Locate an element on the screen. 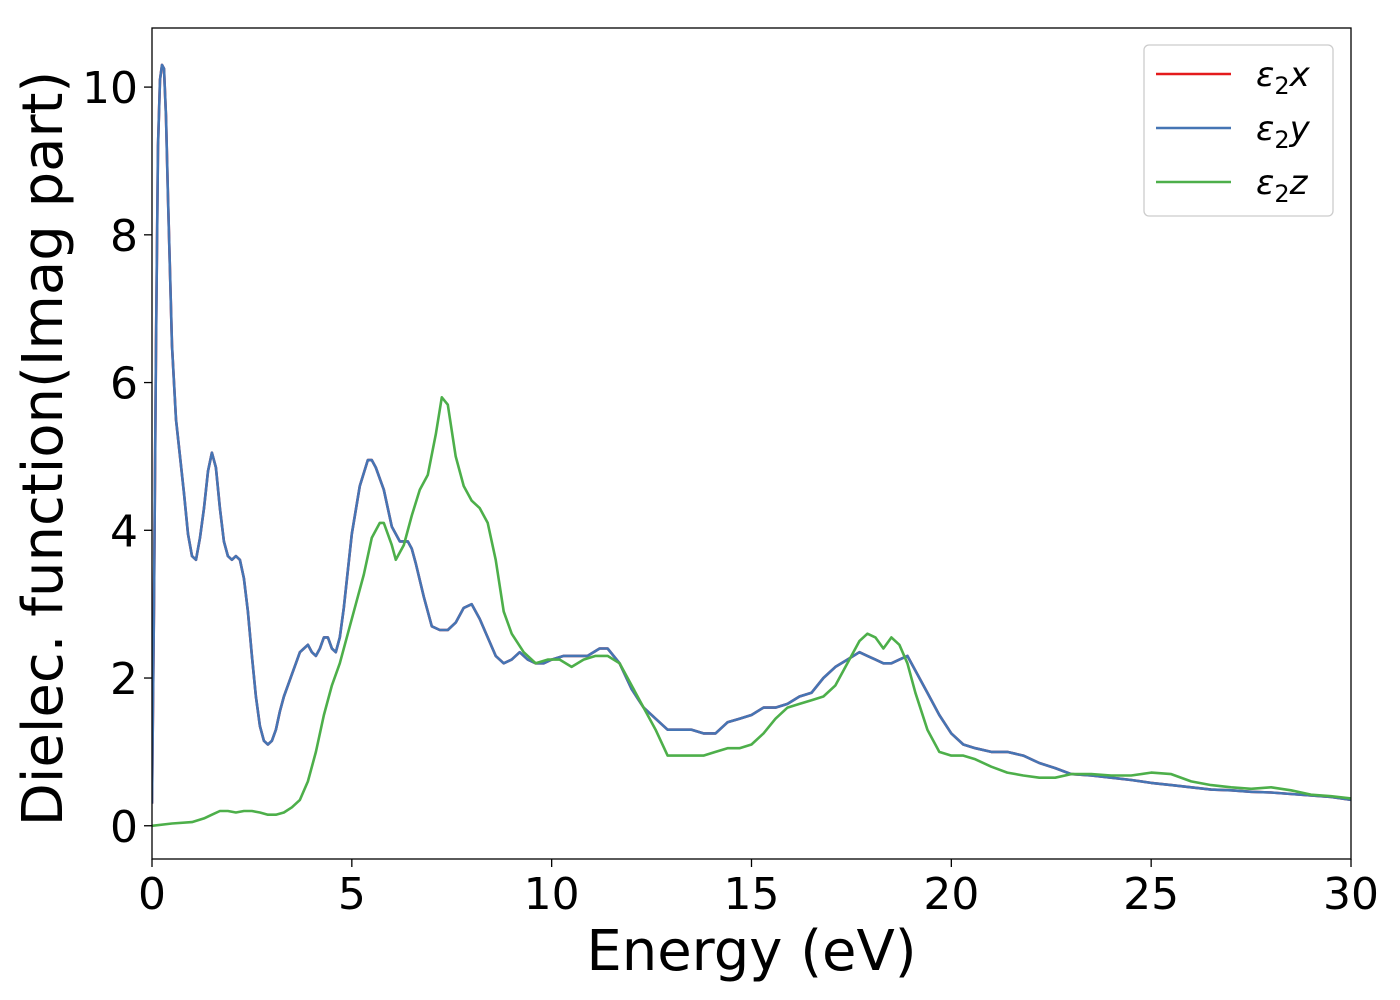 The image size is (1400, 1000). x-tick-label: 5 is located at coordinates (352, 894).